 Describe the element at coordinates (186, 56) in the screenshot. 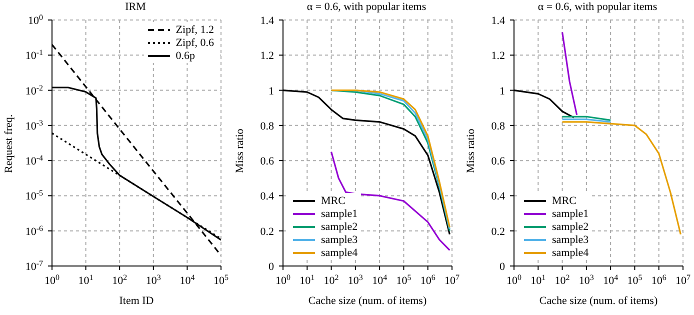

I see `legend-label: 0.6p` at that location.